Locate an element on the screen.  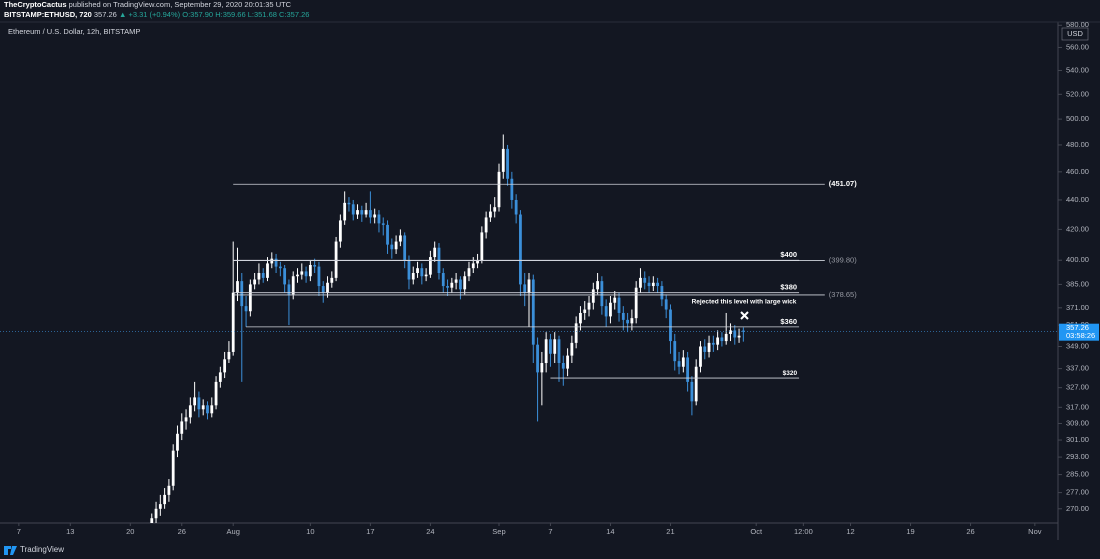
x-tick-label: Nov is located at coordinates (1035, 531).